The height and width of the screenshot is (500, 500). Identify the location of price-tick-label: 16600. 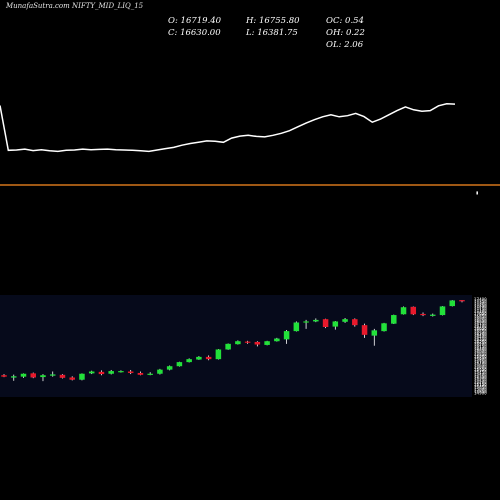
(480, 329).